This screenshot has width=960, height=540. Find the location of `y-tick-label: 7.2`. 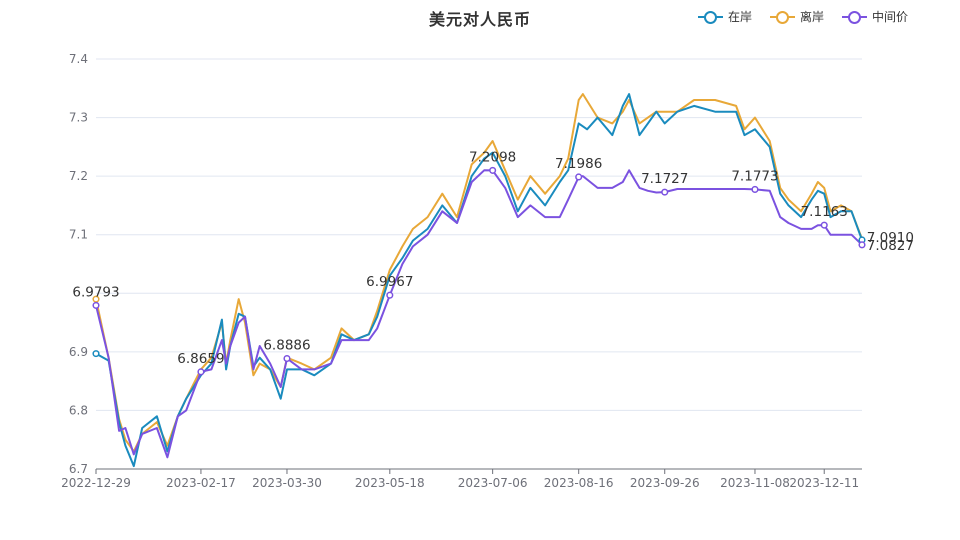

y-tick-label: 7.2 is located at coordinates (78, 176).